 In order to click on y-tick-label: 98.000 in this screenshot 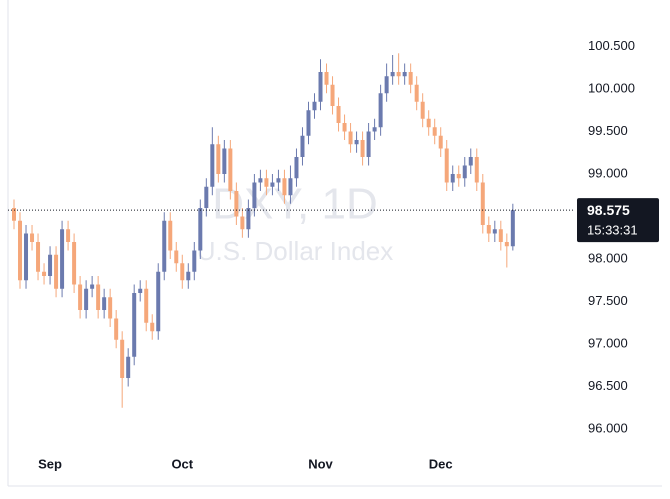, I will do `click(608, 257)`.